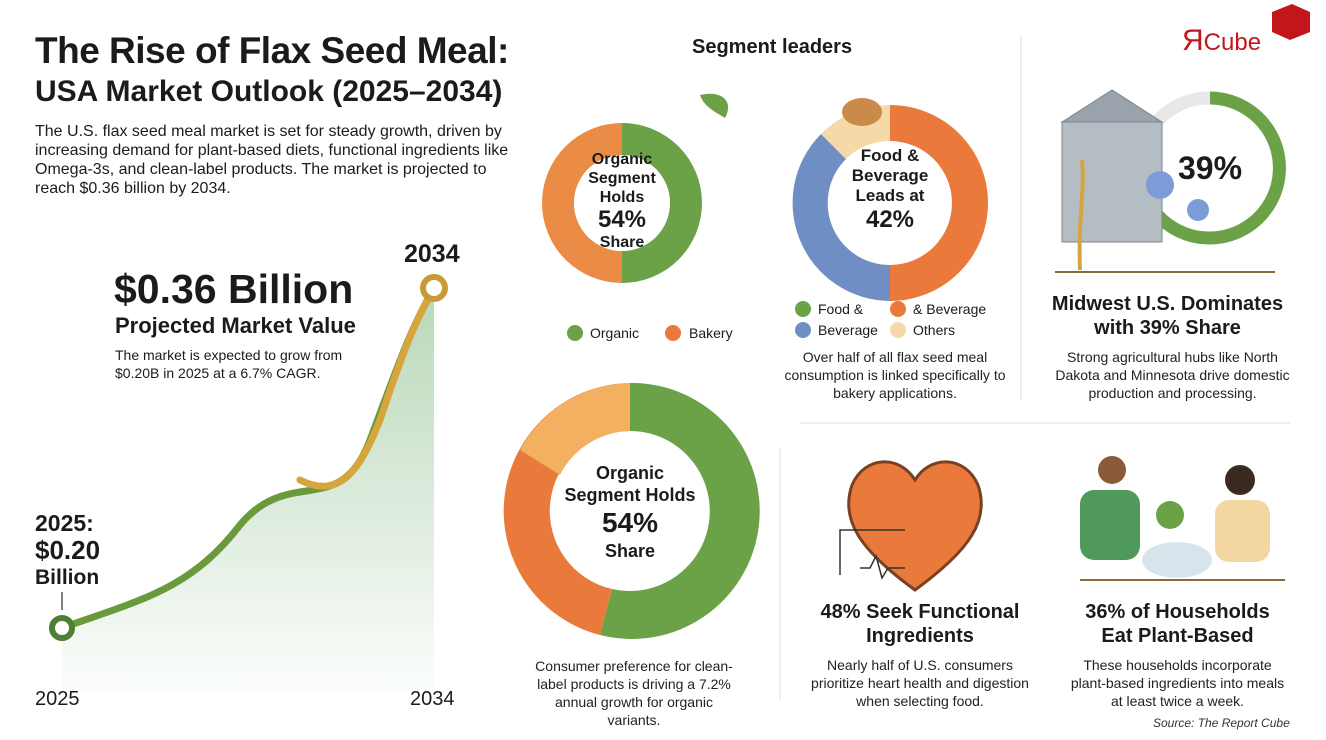 This screenshot has height=740, width=1326. I want to click on donut-hole, so click(622, 203).